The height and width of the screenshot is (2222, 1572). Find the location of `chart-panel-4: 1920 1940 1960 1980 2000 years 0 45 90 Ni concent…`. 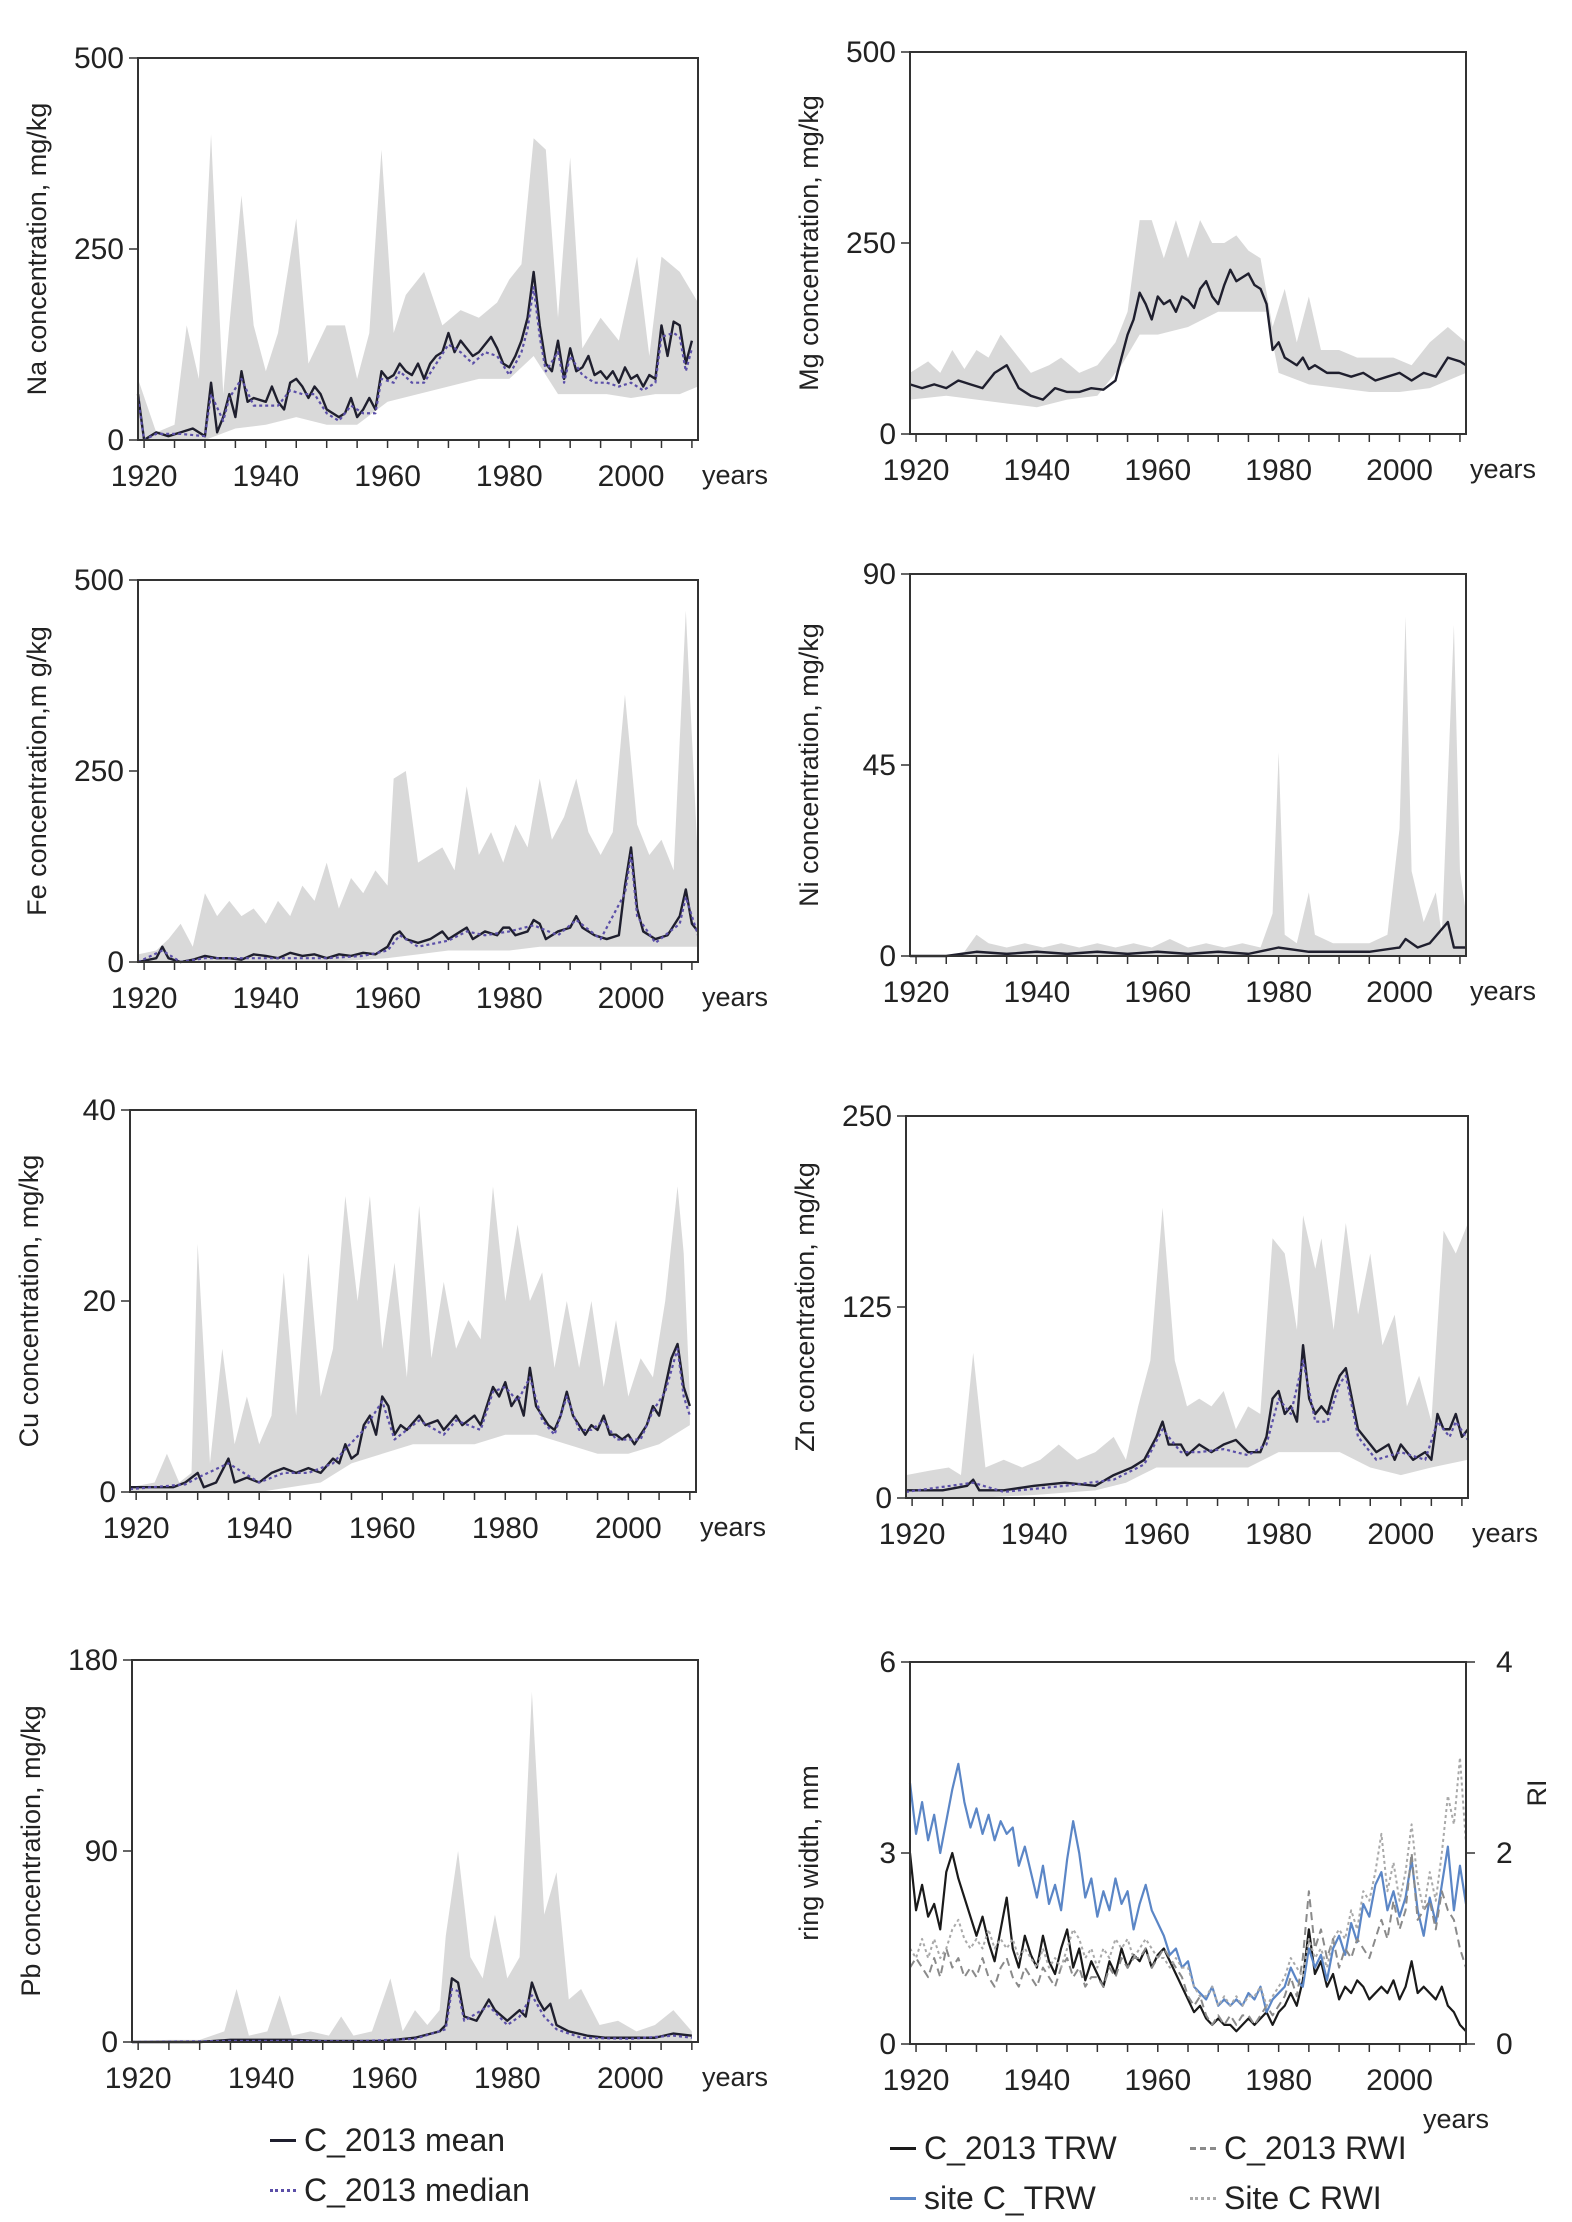

chart-panel-4: 1920 1940 1960 1980 2000 years 0 45 90 Ni concent… is located at coordinates (1165, 783).